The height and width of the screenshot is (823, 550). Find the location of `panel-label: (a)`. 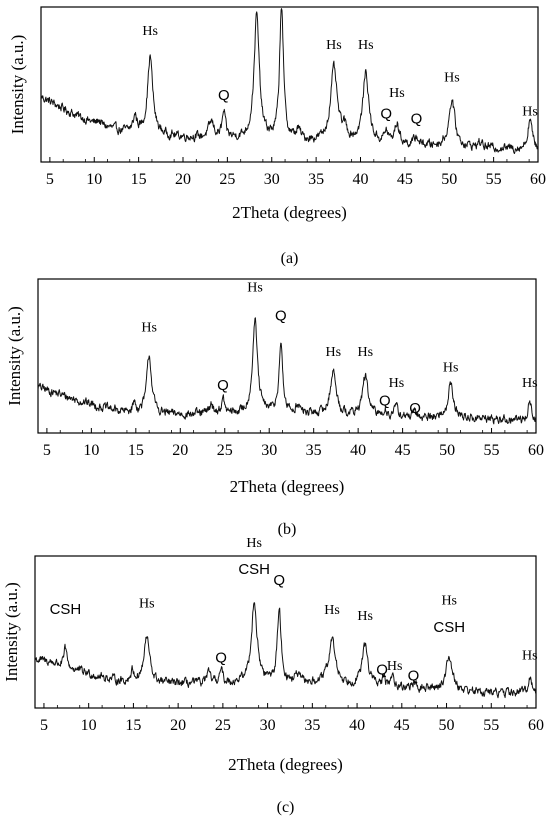

panel-label: (a) is located at coordinates (290, 258).